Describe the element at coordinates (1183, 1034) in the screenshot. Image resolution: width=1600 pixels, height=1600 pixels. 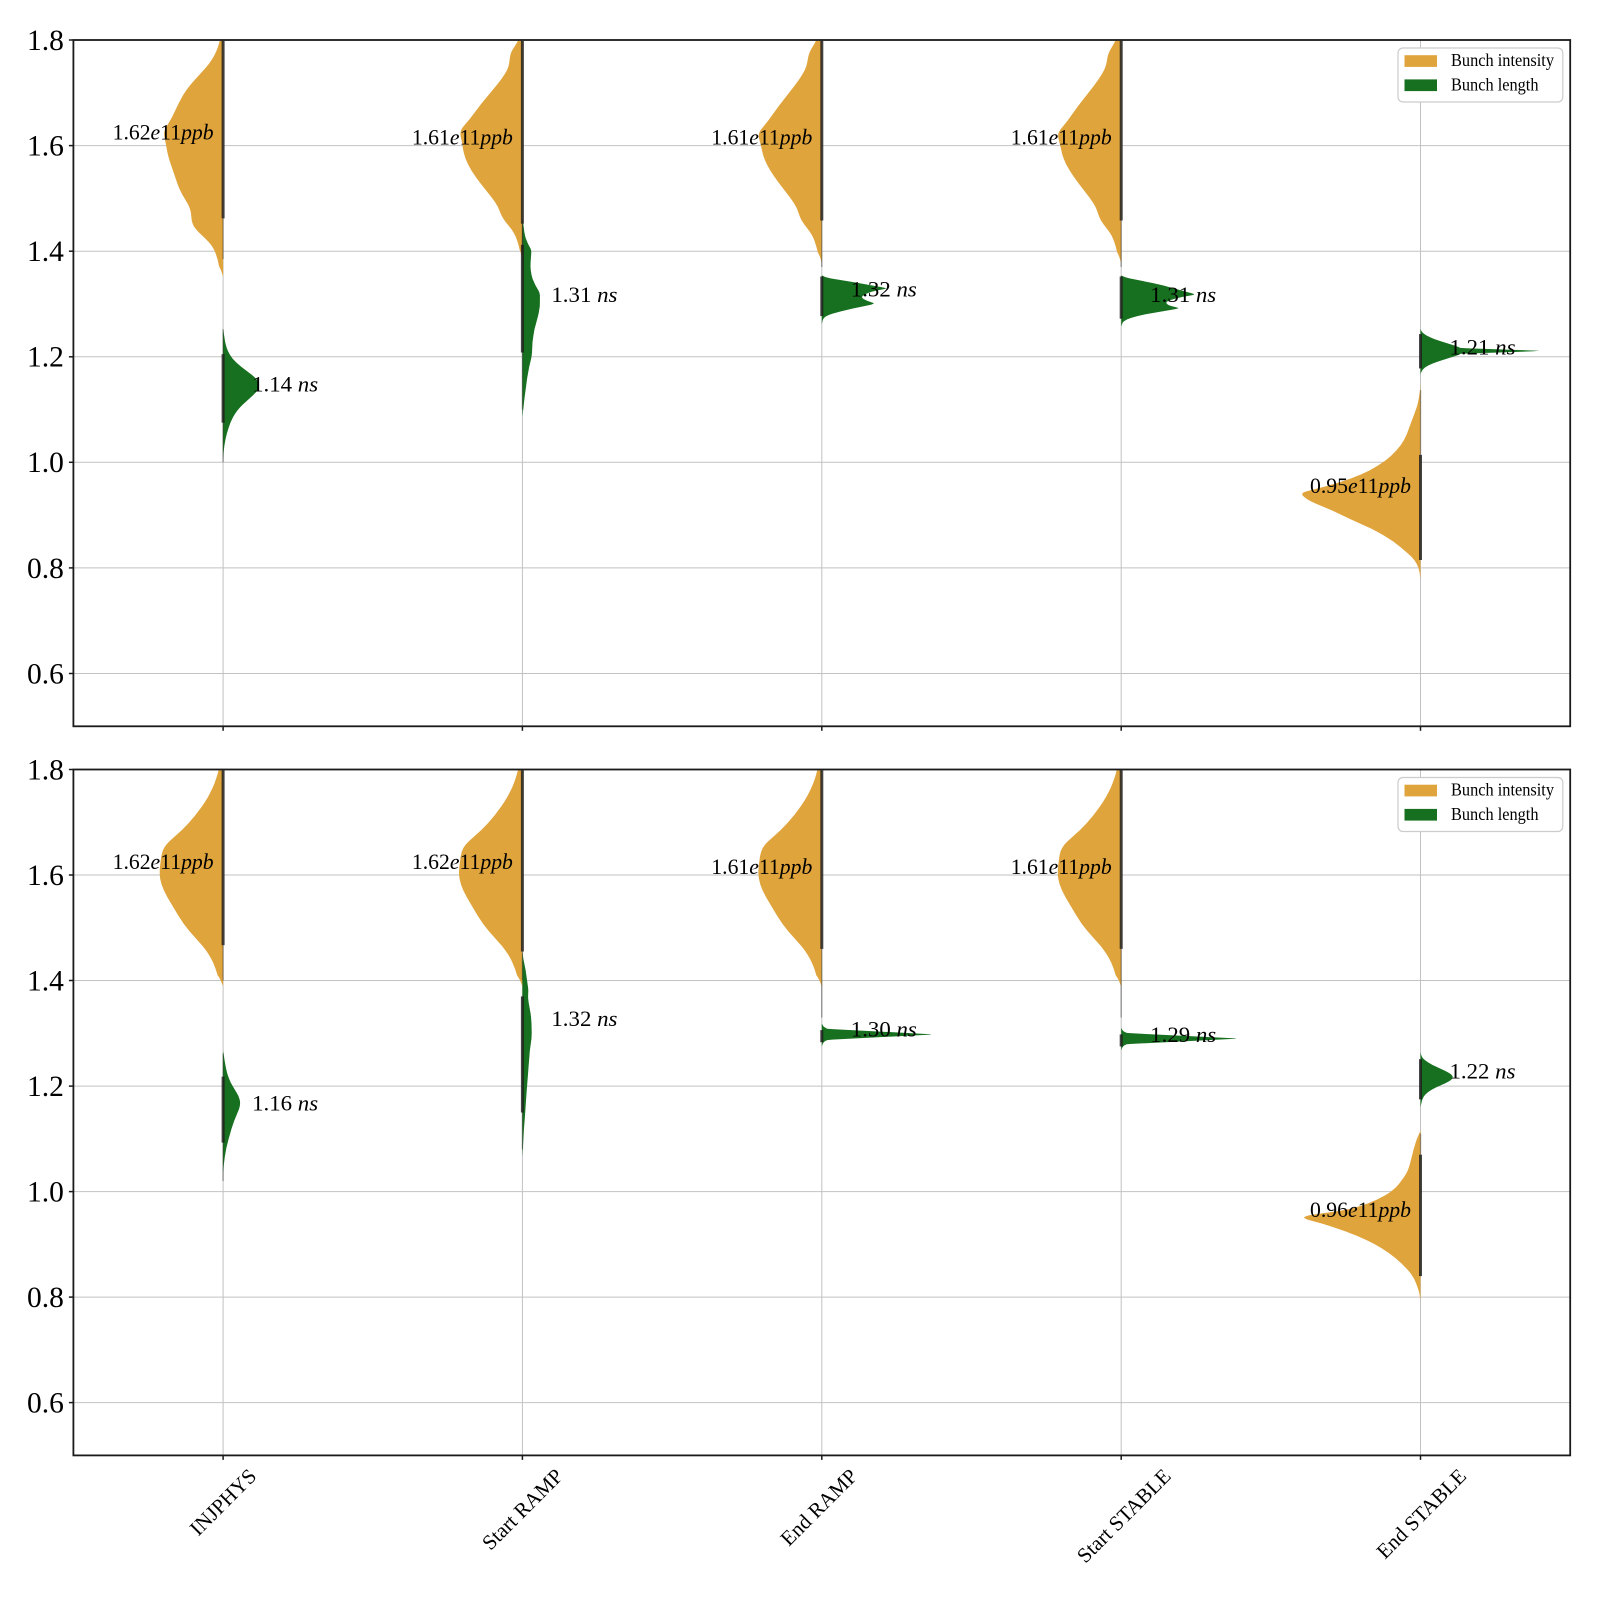
I see `svg-text: 1.29 ns` at that location.